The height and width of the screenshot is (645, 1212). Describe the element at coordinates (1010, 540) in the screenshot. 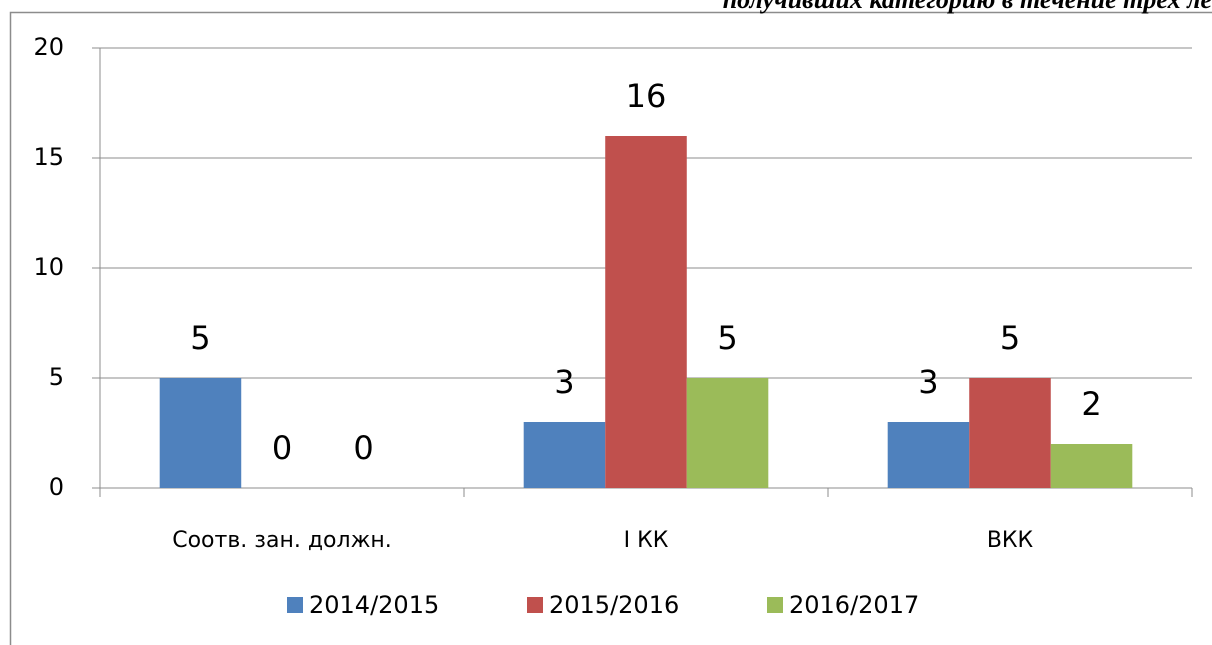

I see `x-tick-label: ВКК` at that location.